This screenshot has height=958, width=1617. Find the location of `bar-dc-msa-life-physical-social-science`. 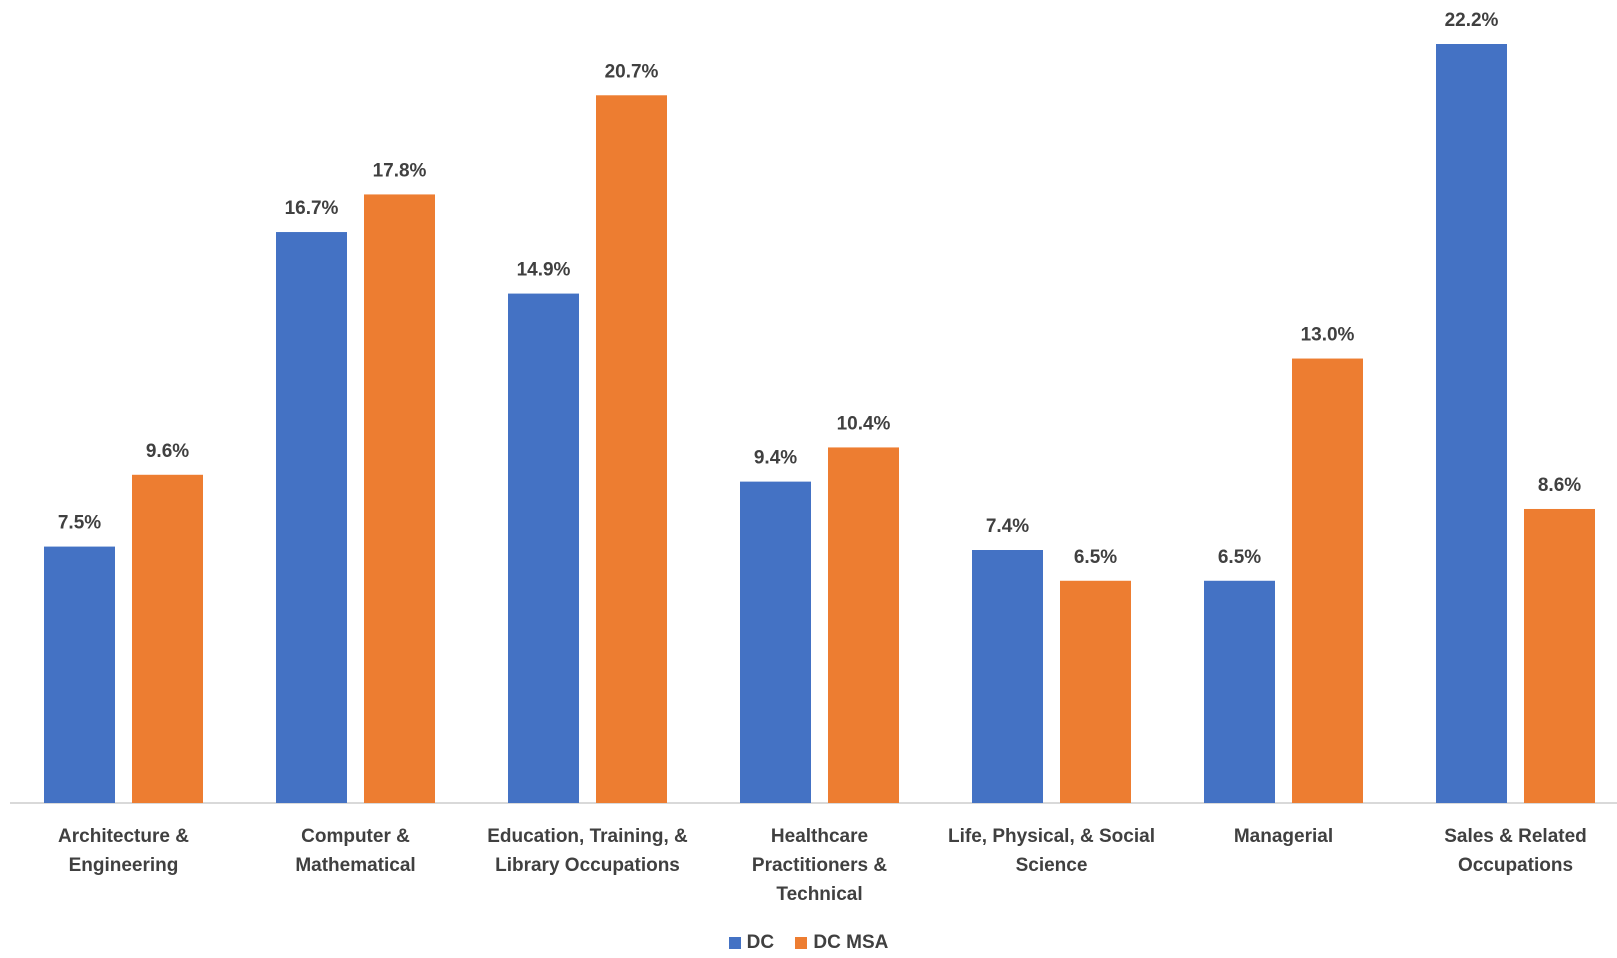

bar-dc-msa-life-physical-social-science is located at coordinates (1095, 691).